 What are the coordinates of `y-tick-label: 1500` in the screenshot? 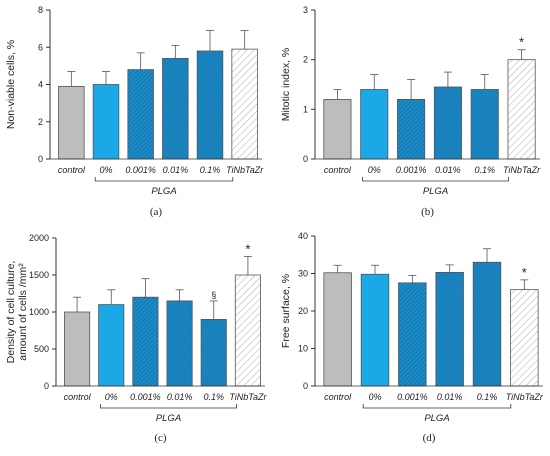 It's located at (39, 275).